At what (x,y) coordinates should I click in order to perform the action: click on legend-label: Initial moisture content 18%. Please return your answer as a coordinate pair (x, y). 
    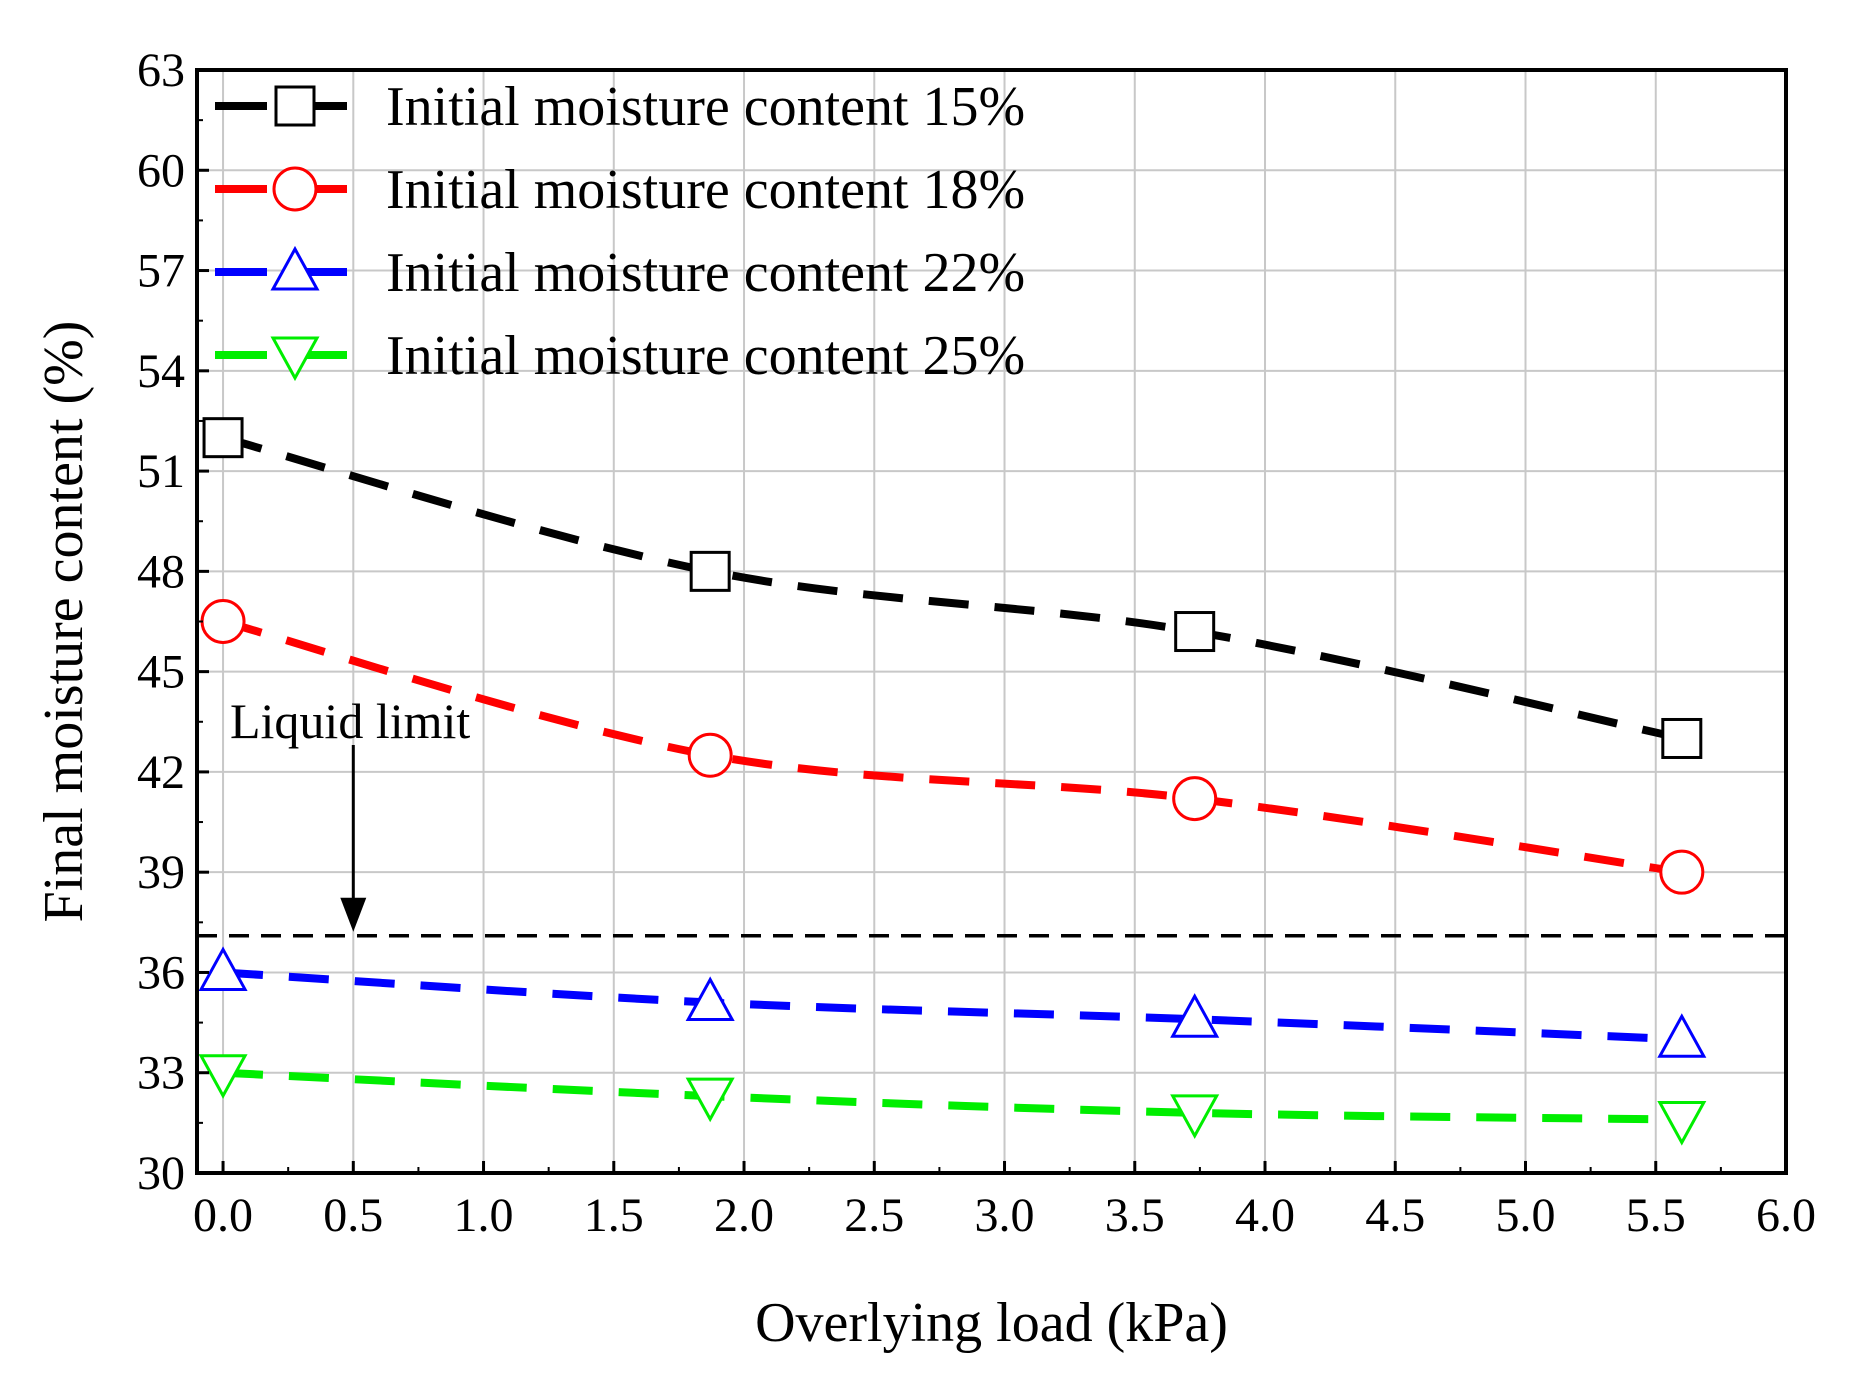
    Looking at the image, I should click on (705, 190).